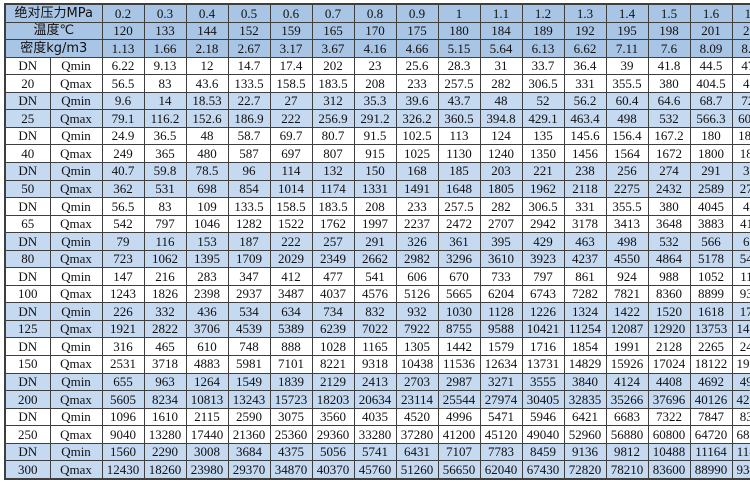  Describe the element at coordinates (669, 364) in the screenshot. I see `flow-value-cell: 17024` at that location.